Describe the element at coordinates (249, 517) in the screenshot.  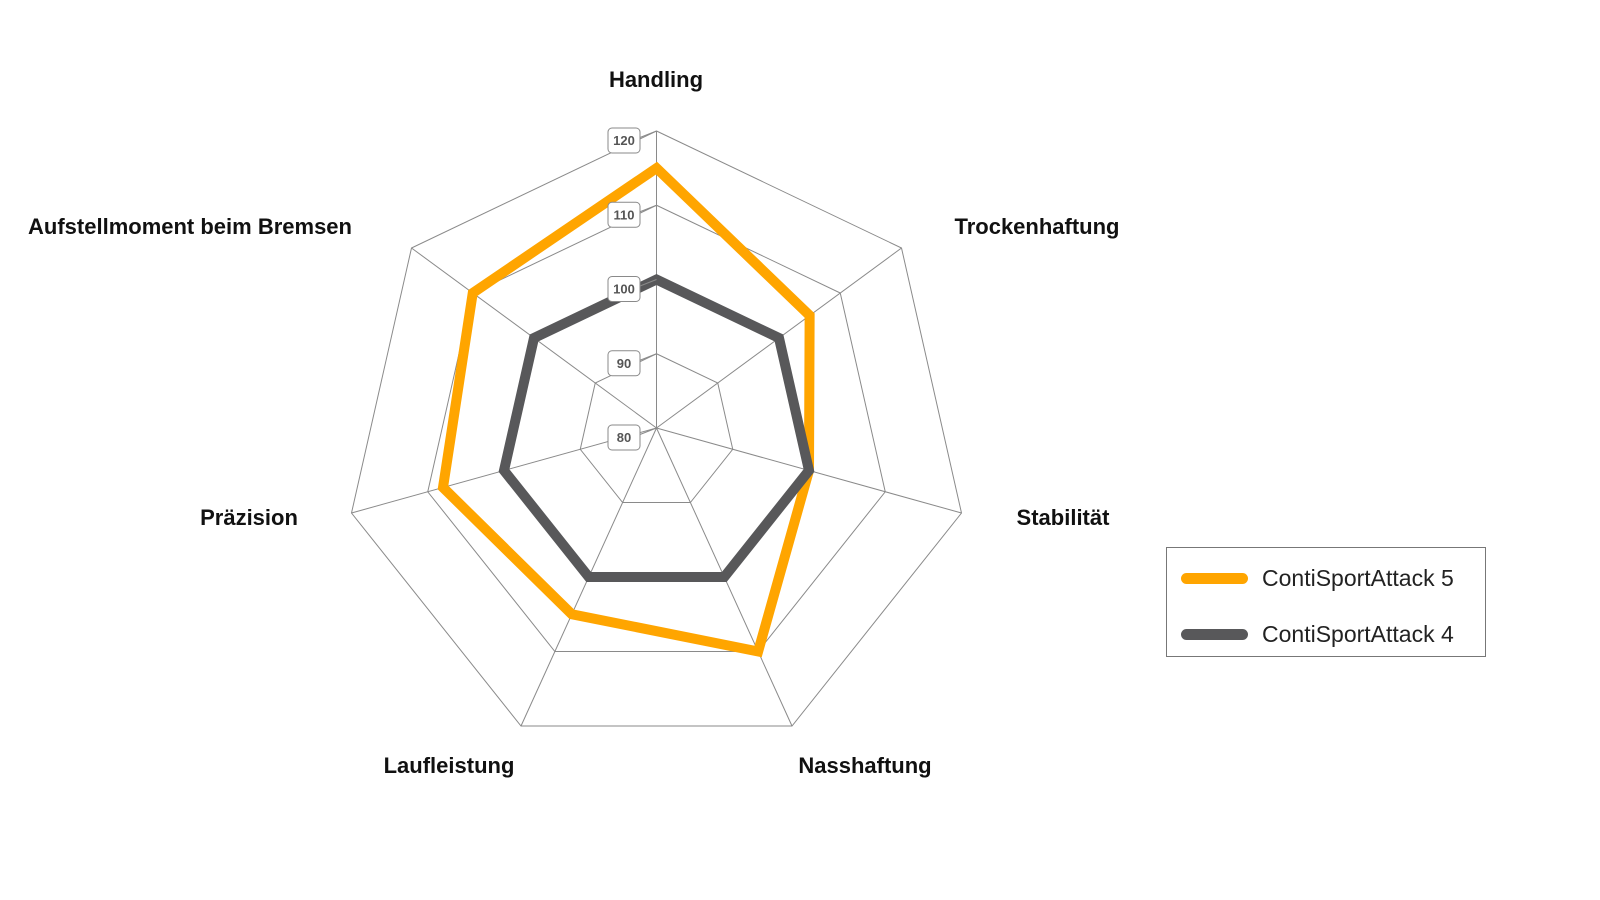
I see `axis-label: Präzision` at that location.